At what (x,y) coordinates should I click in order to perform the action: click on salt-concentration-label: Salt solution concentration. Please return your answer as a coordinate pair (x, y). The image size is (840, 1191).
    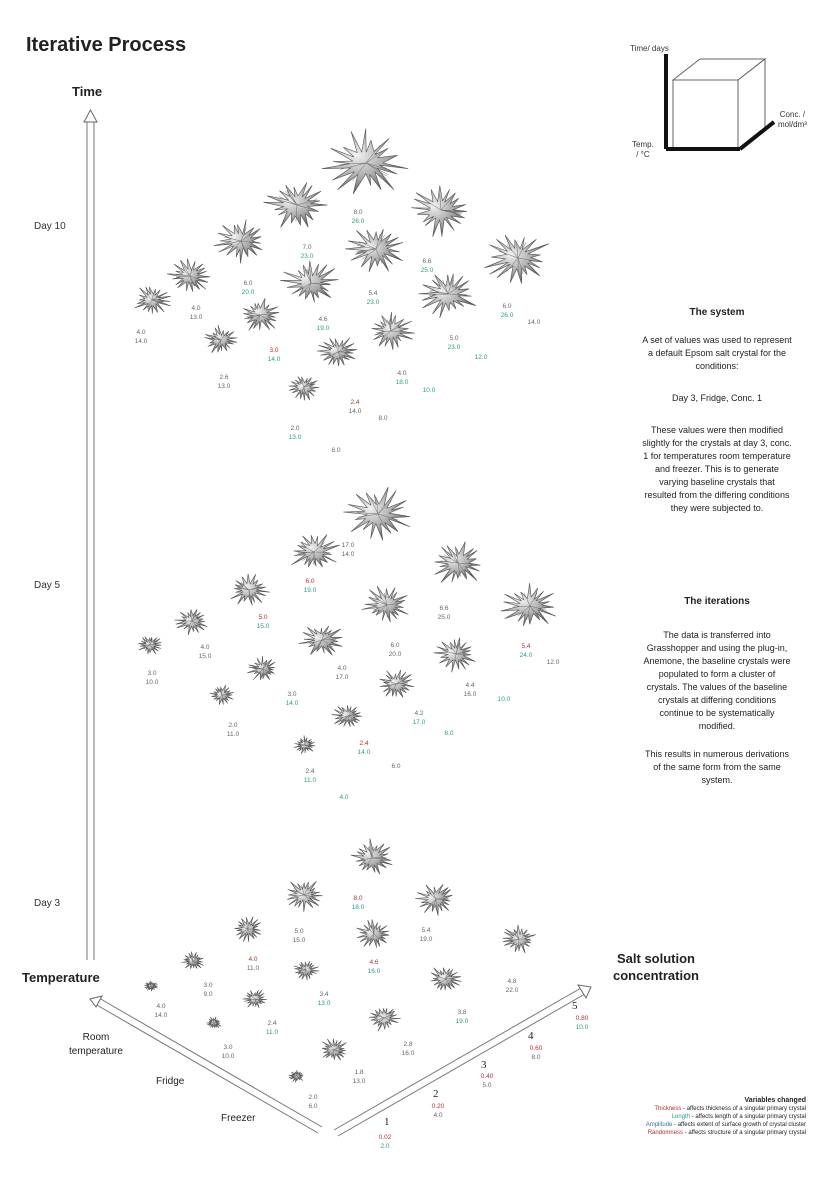
    Looking at the image, I should click on (656, 967).